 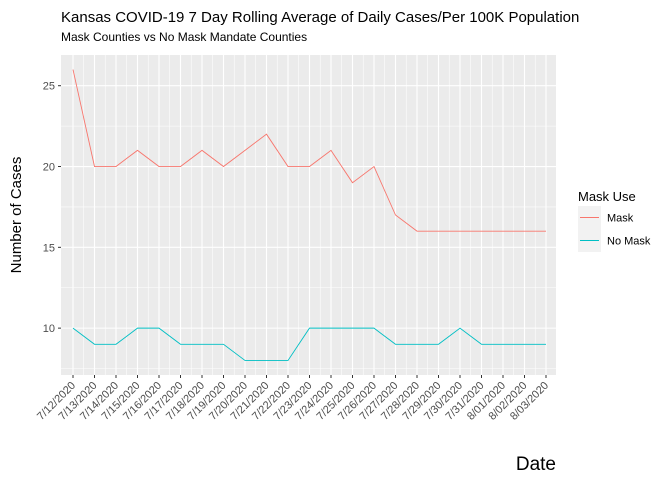 What do you see at coordinates (49, 168) in the screenshot?
I see `y-tick-label: 20` at bounding box center [49, 168].